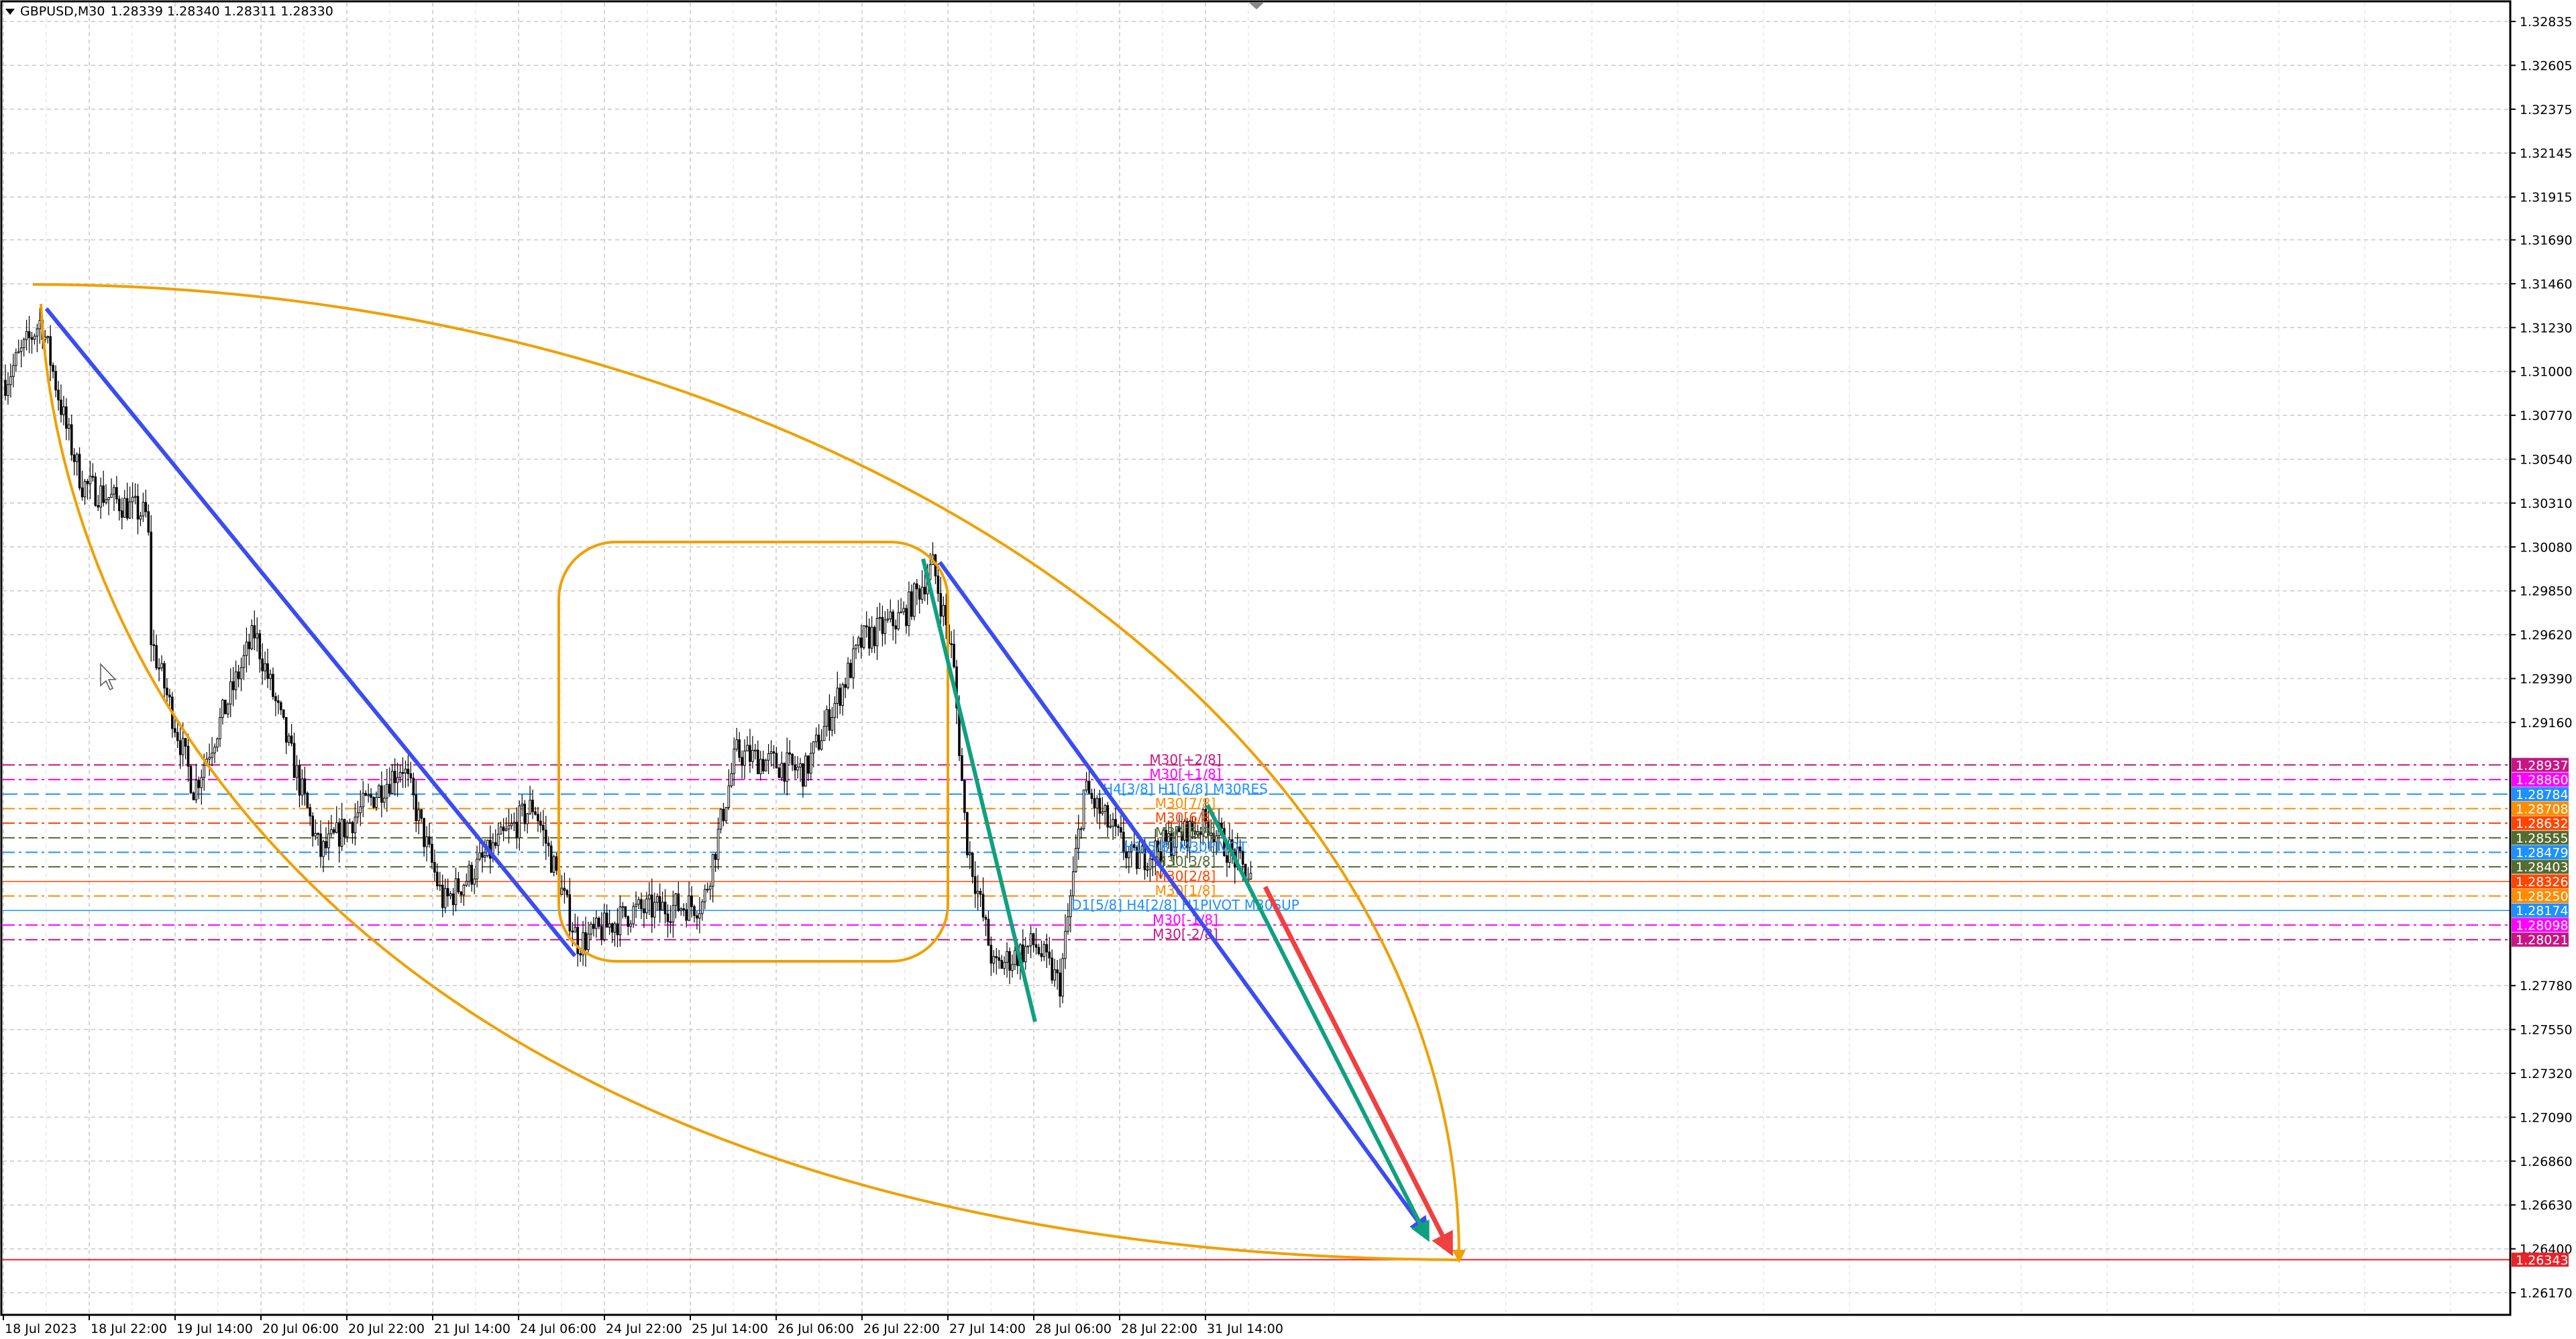 This screenshot has height=1339, width=2576. Describe the element at coordinates (1185, 803) in the screenshot. I see `level-label: M30[7/8]` at that location.